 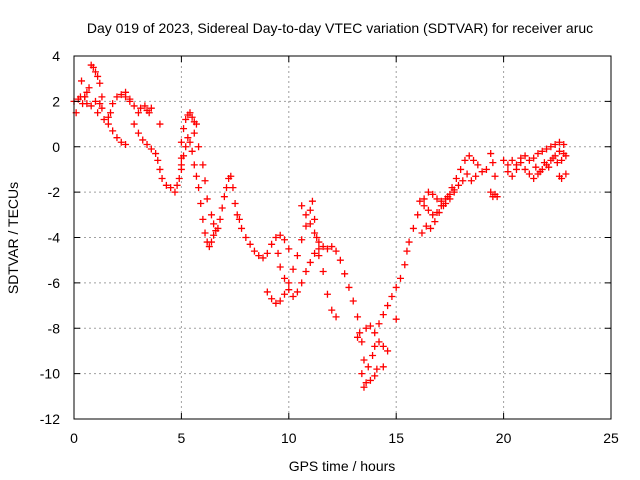 I want to click on x-tick-label: 10, so click(x=289, y=438).